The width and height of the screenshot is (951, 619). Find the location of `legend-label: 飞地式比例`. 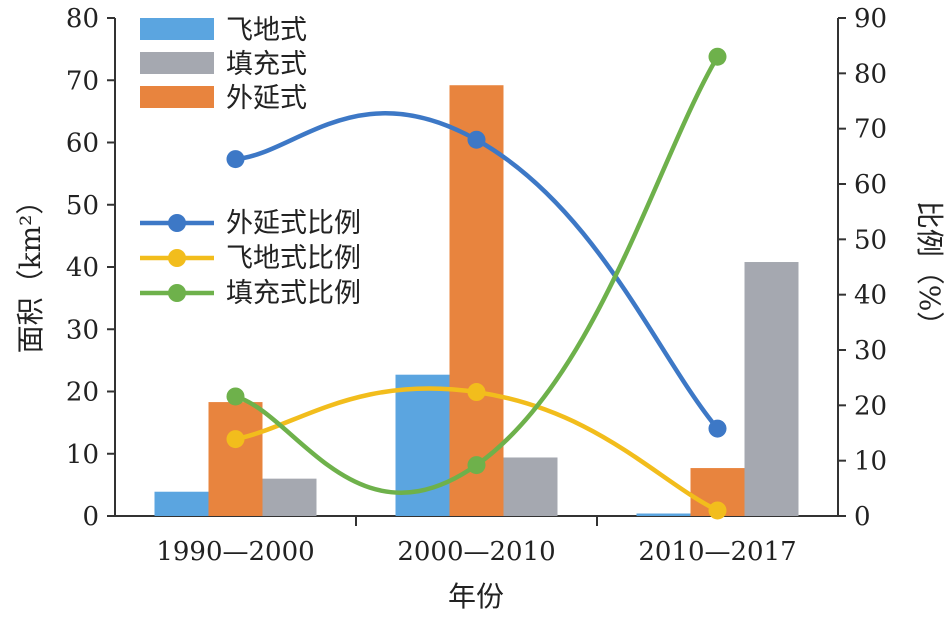

legend-label: 飞地式比例 is located at coordinates (293, 258).